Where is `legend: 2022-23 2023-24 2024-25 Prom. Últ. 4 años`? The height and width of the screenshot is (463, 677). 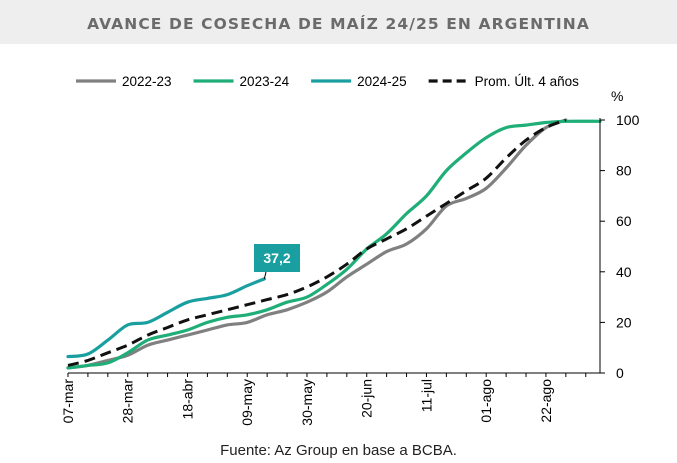 legend: 2022-23 2023-24 2024-25 Prom. Últ. 4 años is located at coordinates (327, 81).